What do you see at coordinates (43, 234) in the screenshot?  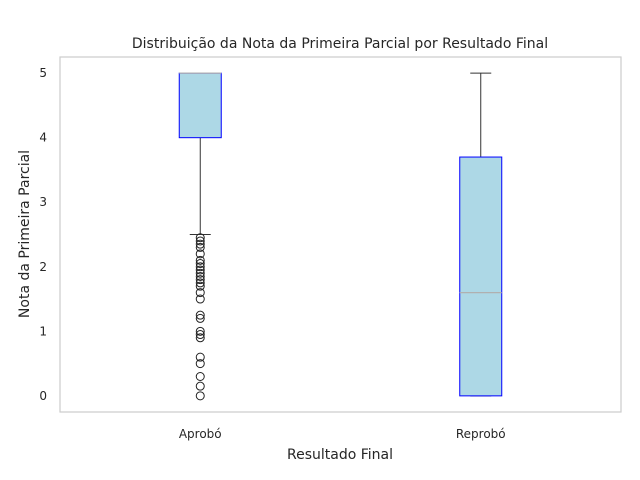 I see `y-axis-ticks: 0 1 2 3 4 5` at bounding box center [43, 234].